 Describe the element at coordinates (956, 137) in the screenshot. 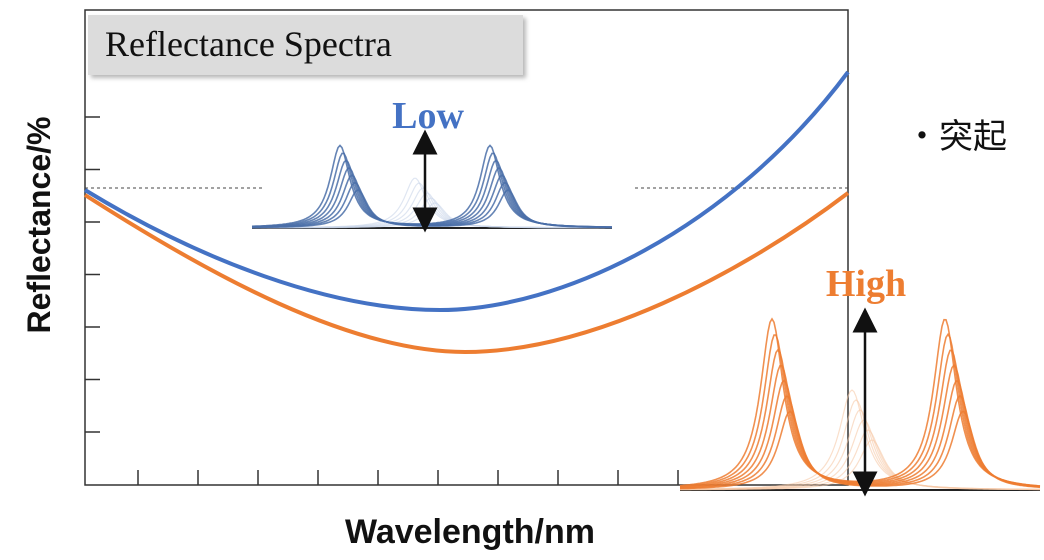

I see `side-text: ・突起` at that location.